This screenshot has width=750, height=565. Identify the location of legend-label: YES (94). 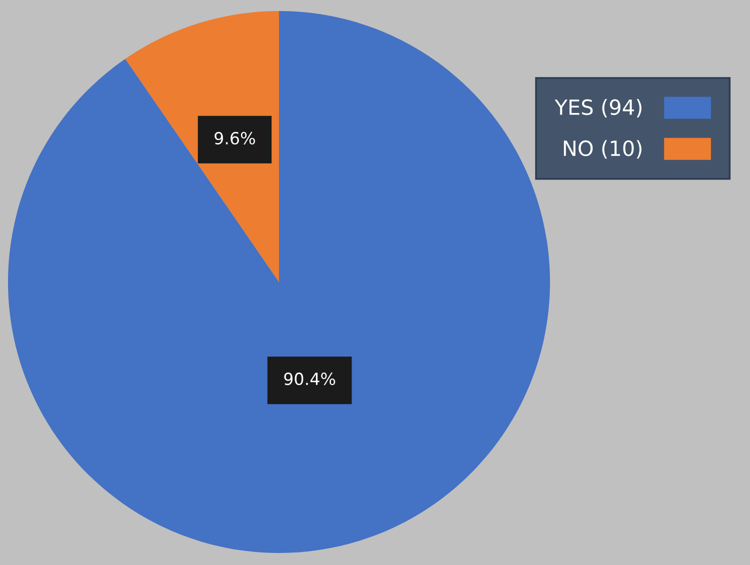
(598, 108).